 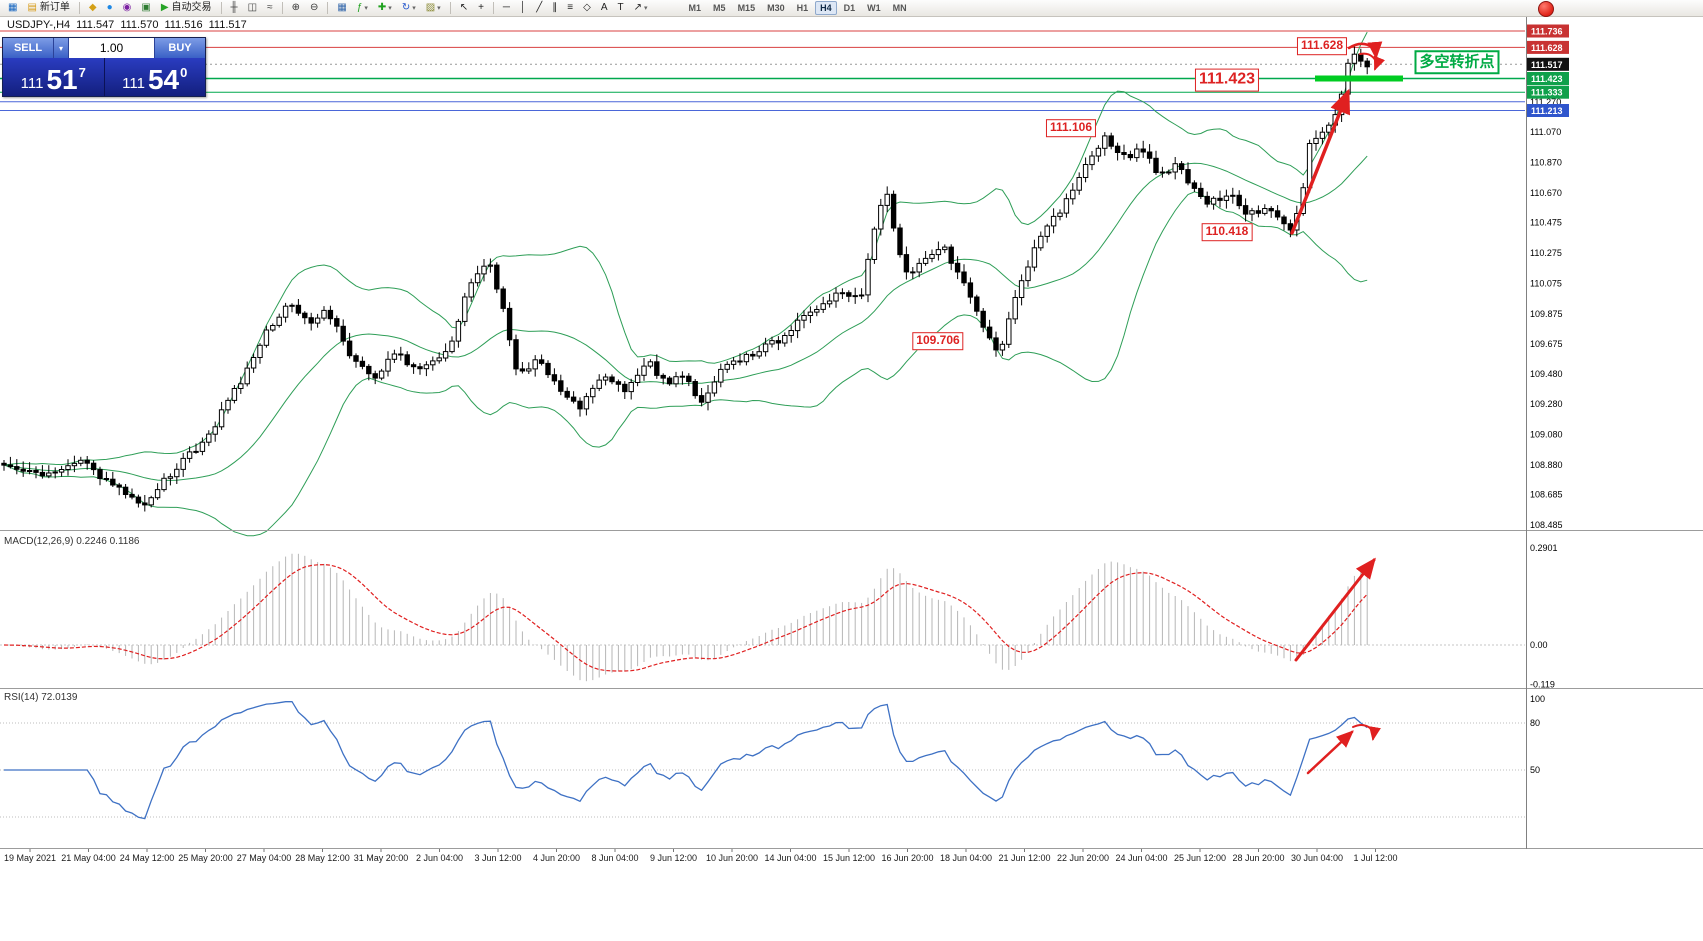 I want to click on time-axis-label: 21 May 04:00, so click(x=88, y=858).